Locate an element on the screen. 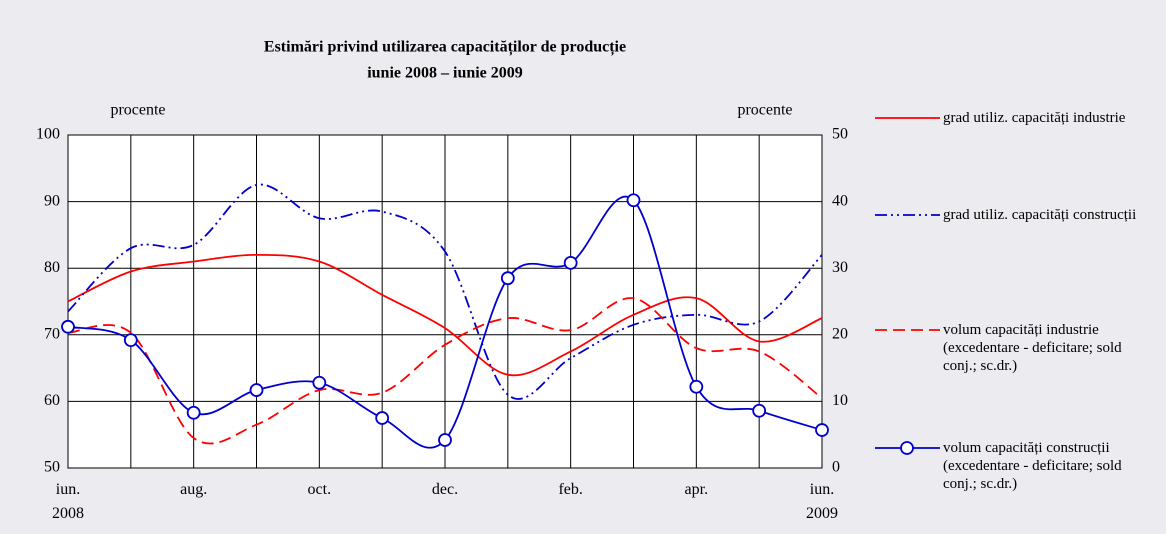 Image resolution: width=1166 pixels, height=534 pixels. x-tick-label: aug. is located at coordinates (193, 489).